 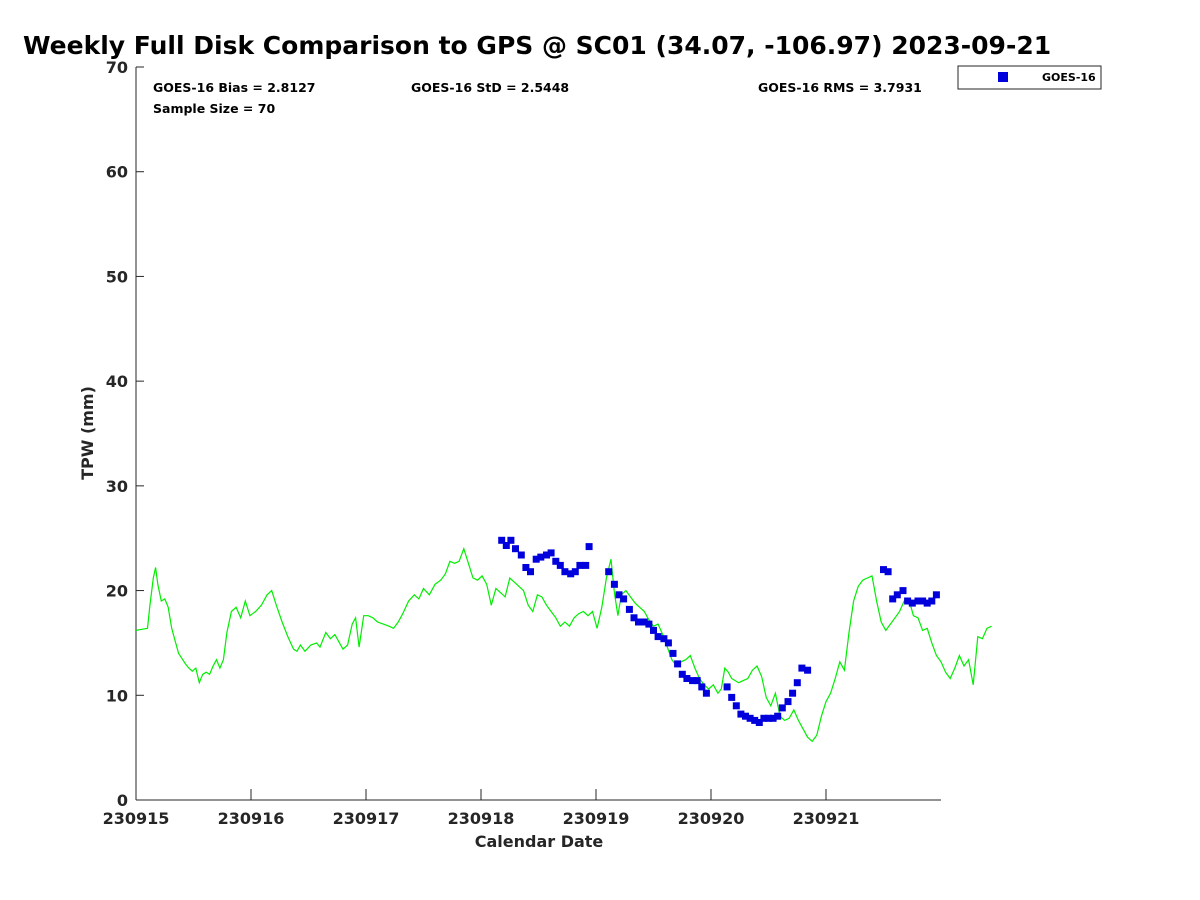 I want to click on y-tick-label: 70, so click(x=117, y=67).